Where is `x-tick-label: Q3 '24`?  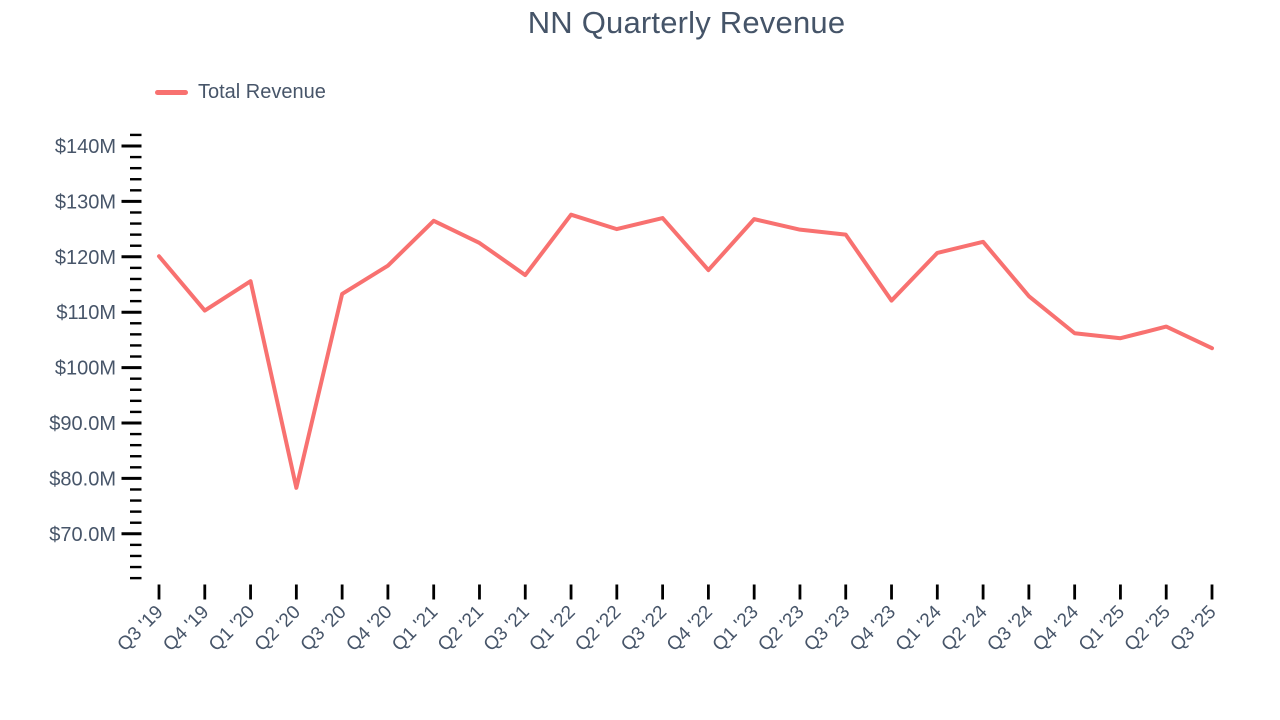
x-tick-label: Q3 '24 is located at coordinates (1010, 628).